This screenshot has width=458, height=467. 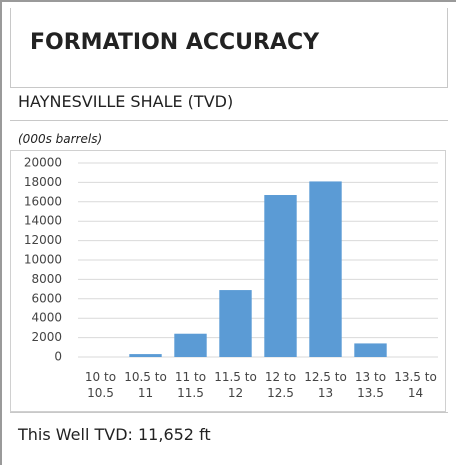 What do you see at coordinates (114, 434) in the screenshot?
I see `footer: This Well TVD: 11,652 ft` at bounding box center [114, 434].